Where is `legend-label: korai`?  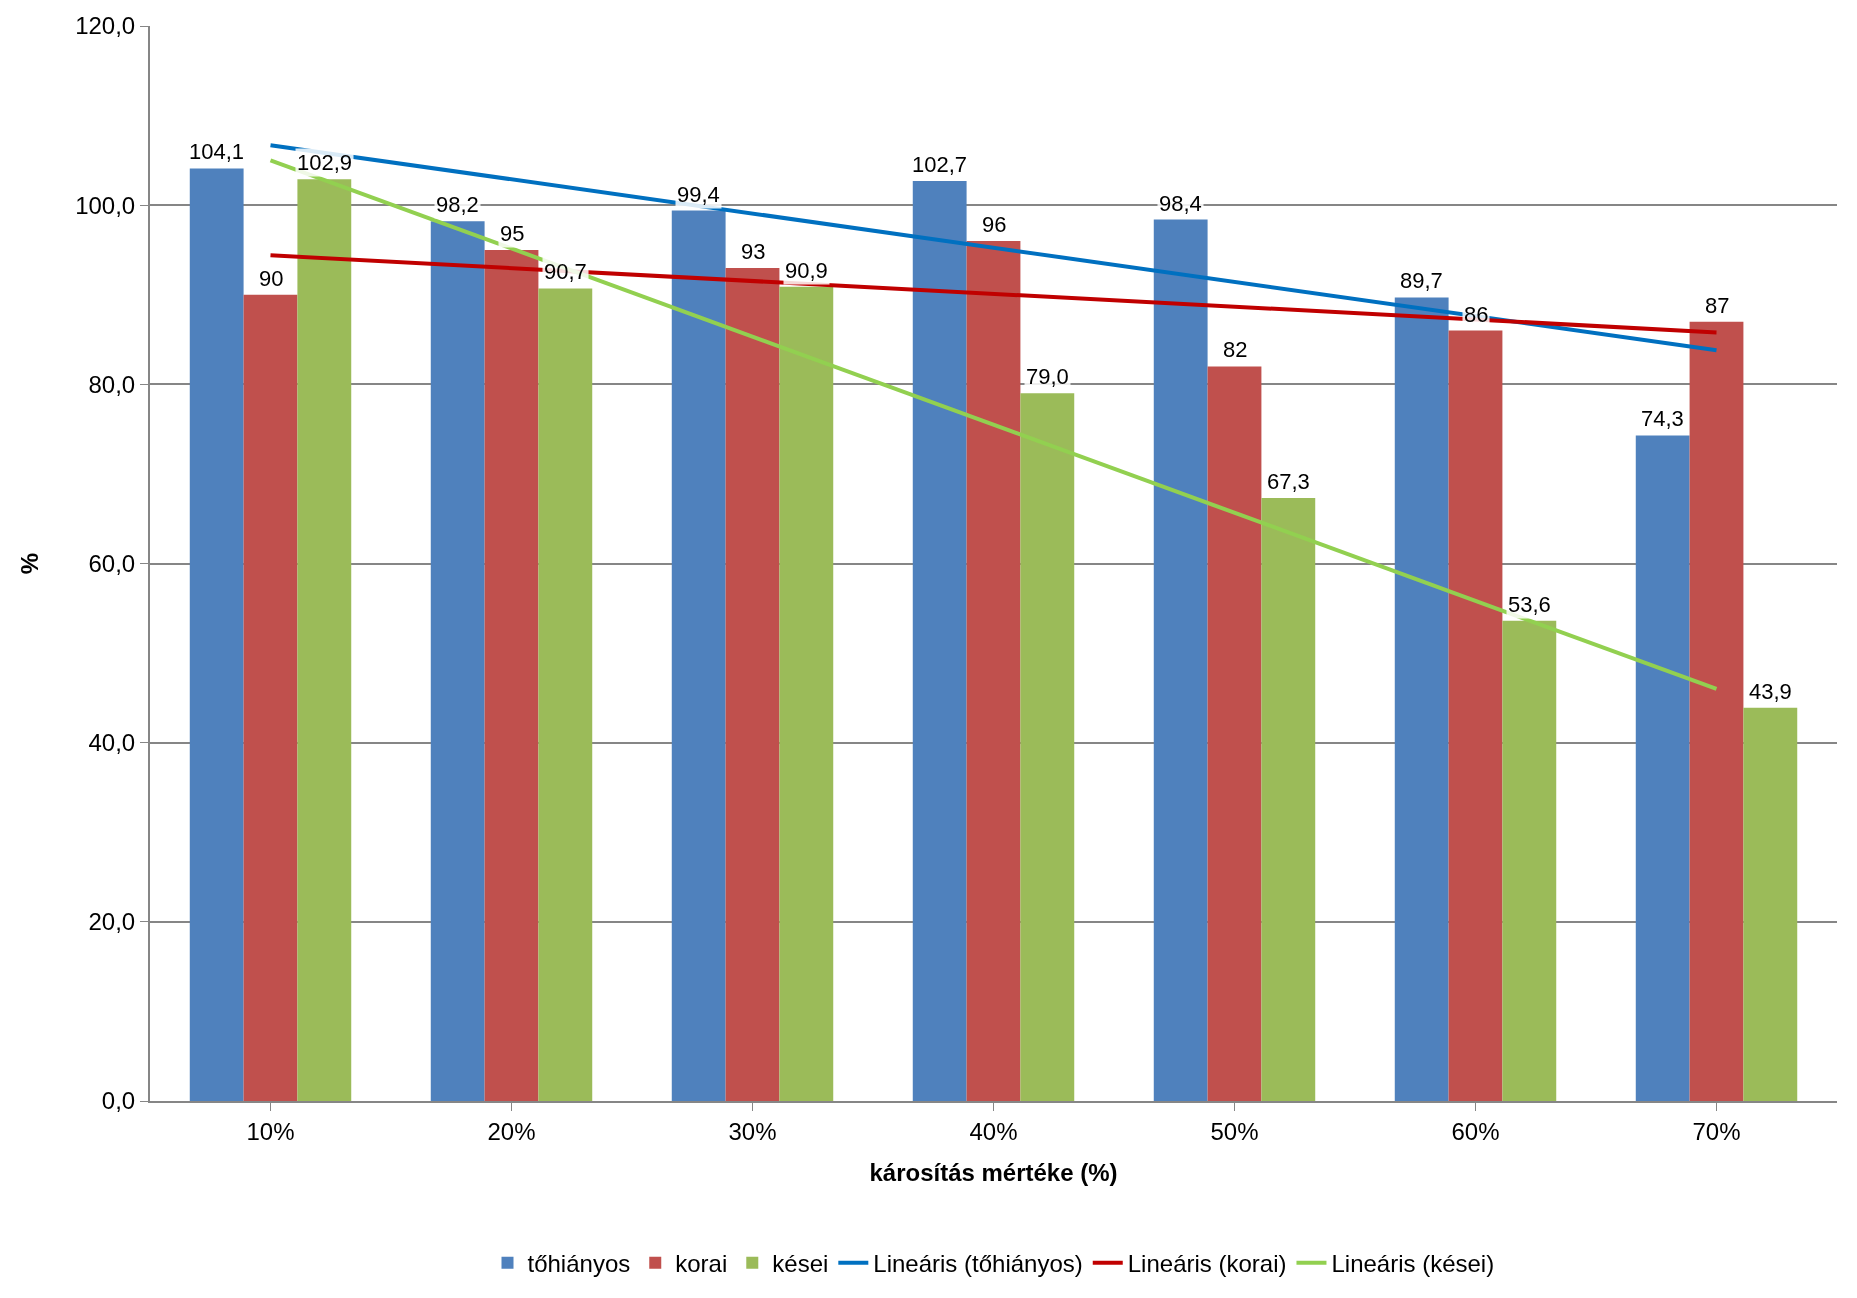 legend-label: korai is located at coordinates (701, 1264).